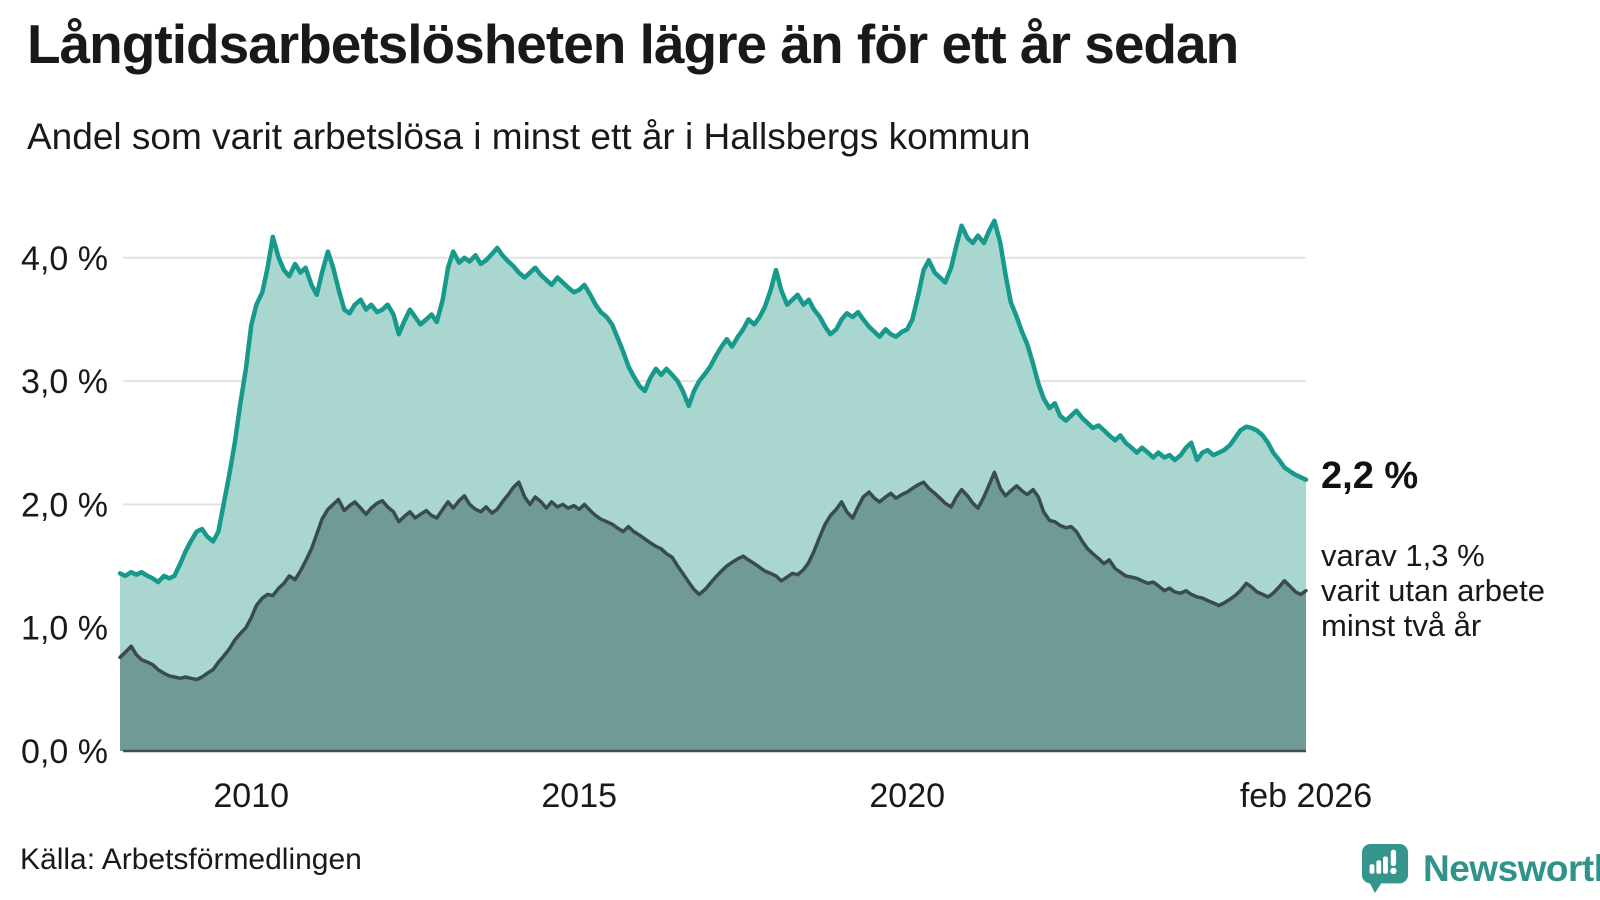 The width and height of the screenshot is (1600, 900). What do you see at coordinates (64, 505) in the screenshot?
I see `y-tick-label: 2,0 %` at bounding box center [64, 505].